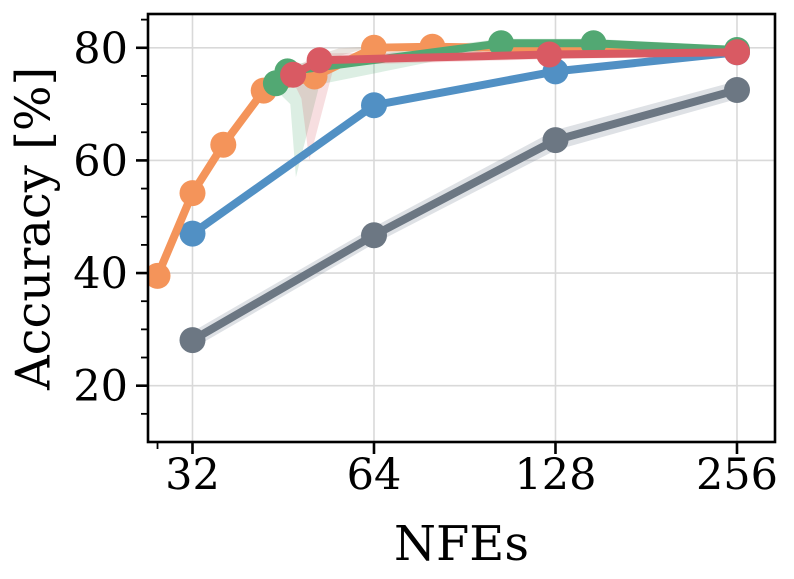 Image resolution: width=794 pixels, height=579 pixels. What do you see at coordinates (33, 228) in the screenshot?
I see `y-axis-label: Accuracy [%]` at bounding box center [33, 228].